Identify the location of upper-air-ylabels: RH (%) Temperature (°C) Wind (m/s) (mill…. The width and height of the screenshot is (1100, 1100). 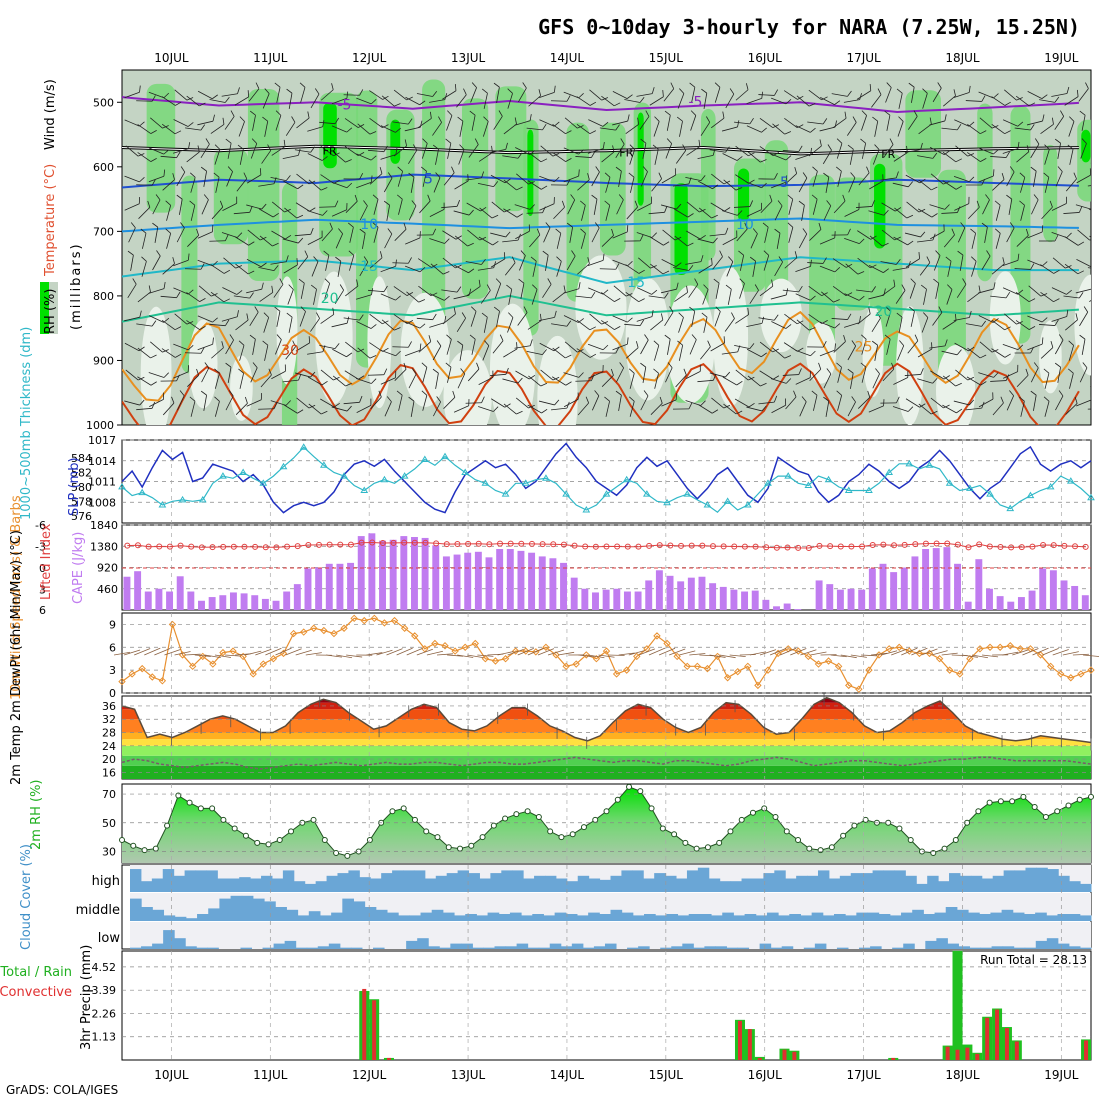
(62, 206).